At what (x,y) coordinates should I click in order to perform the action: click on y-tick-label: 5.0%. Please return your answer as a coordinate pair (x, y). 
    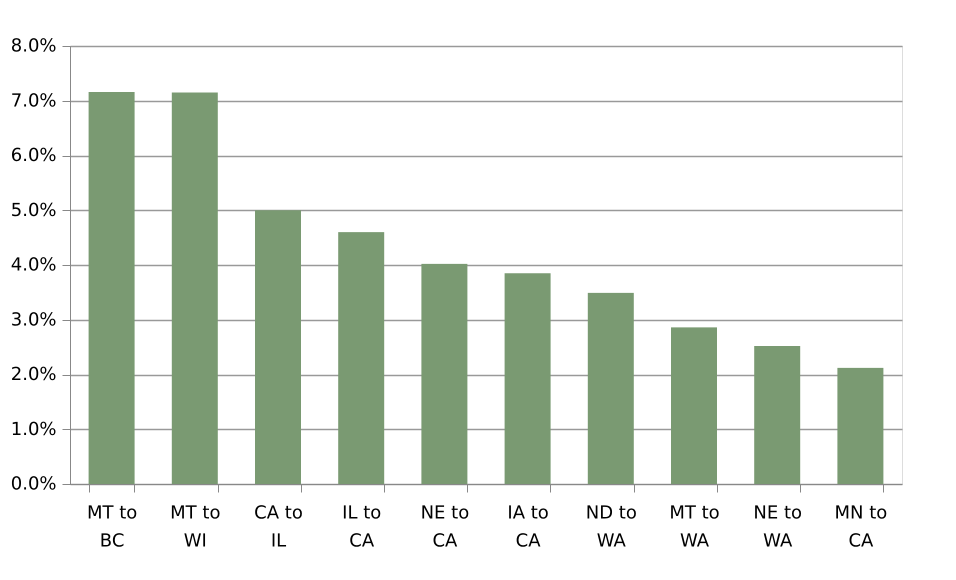
    Looking at the image, I should click on (33, 210).